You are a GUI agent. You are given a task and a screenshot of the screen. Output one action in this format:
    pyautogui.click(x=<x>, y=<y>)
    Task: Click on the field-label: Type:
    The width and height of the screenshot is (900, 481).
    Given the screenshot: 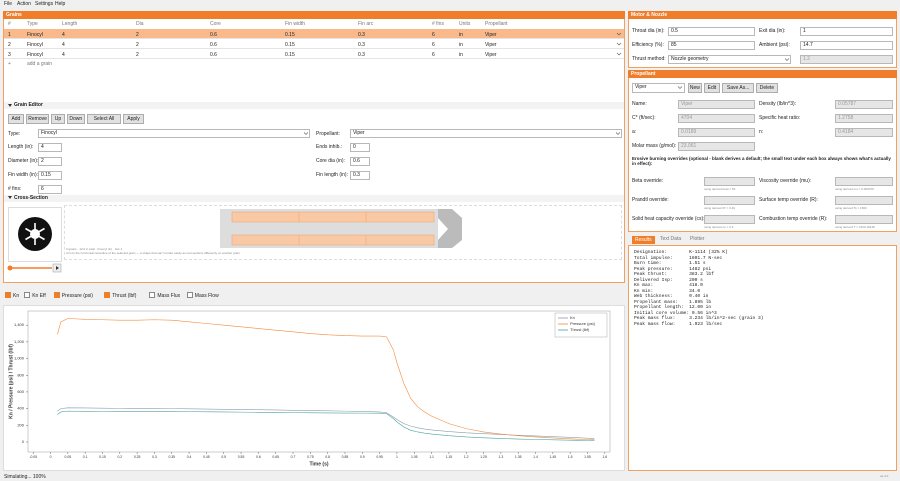 What is the action you would take?
    pyautogui.click(x=14, y=134)
    